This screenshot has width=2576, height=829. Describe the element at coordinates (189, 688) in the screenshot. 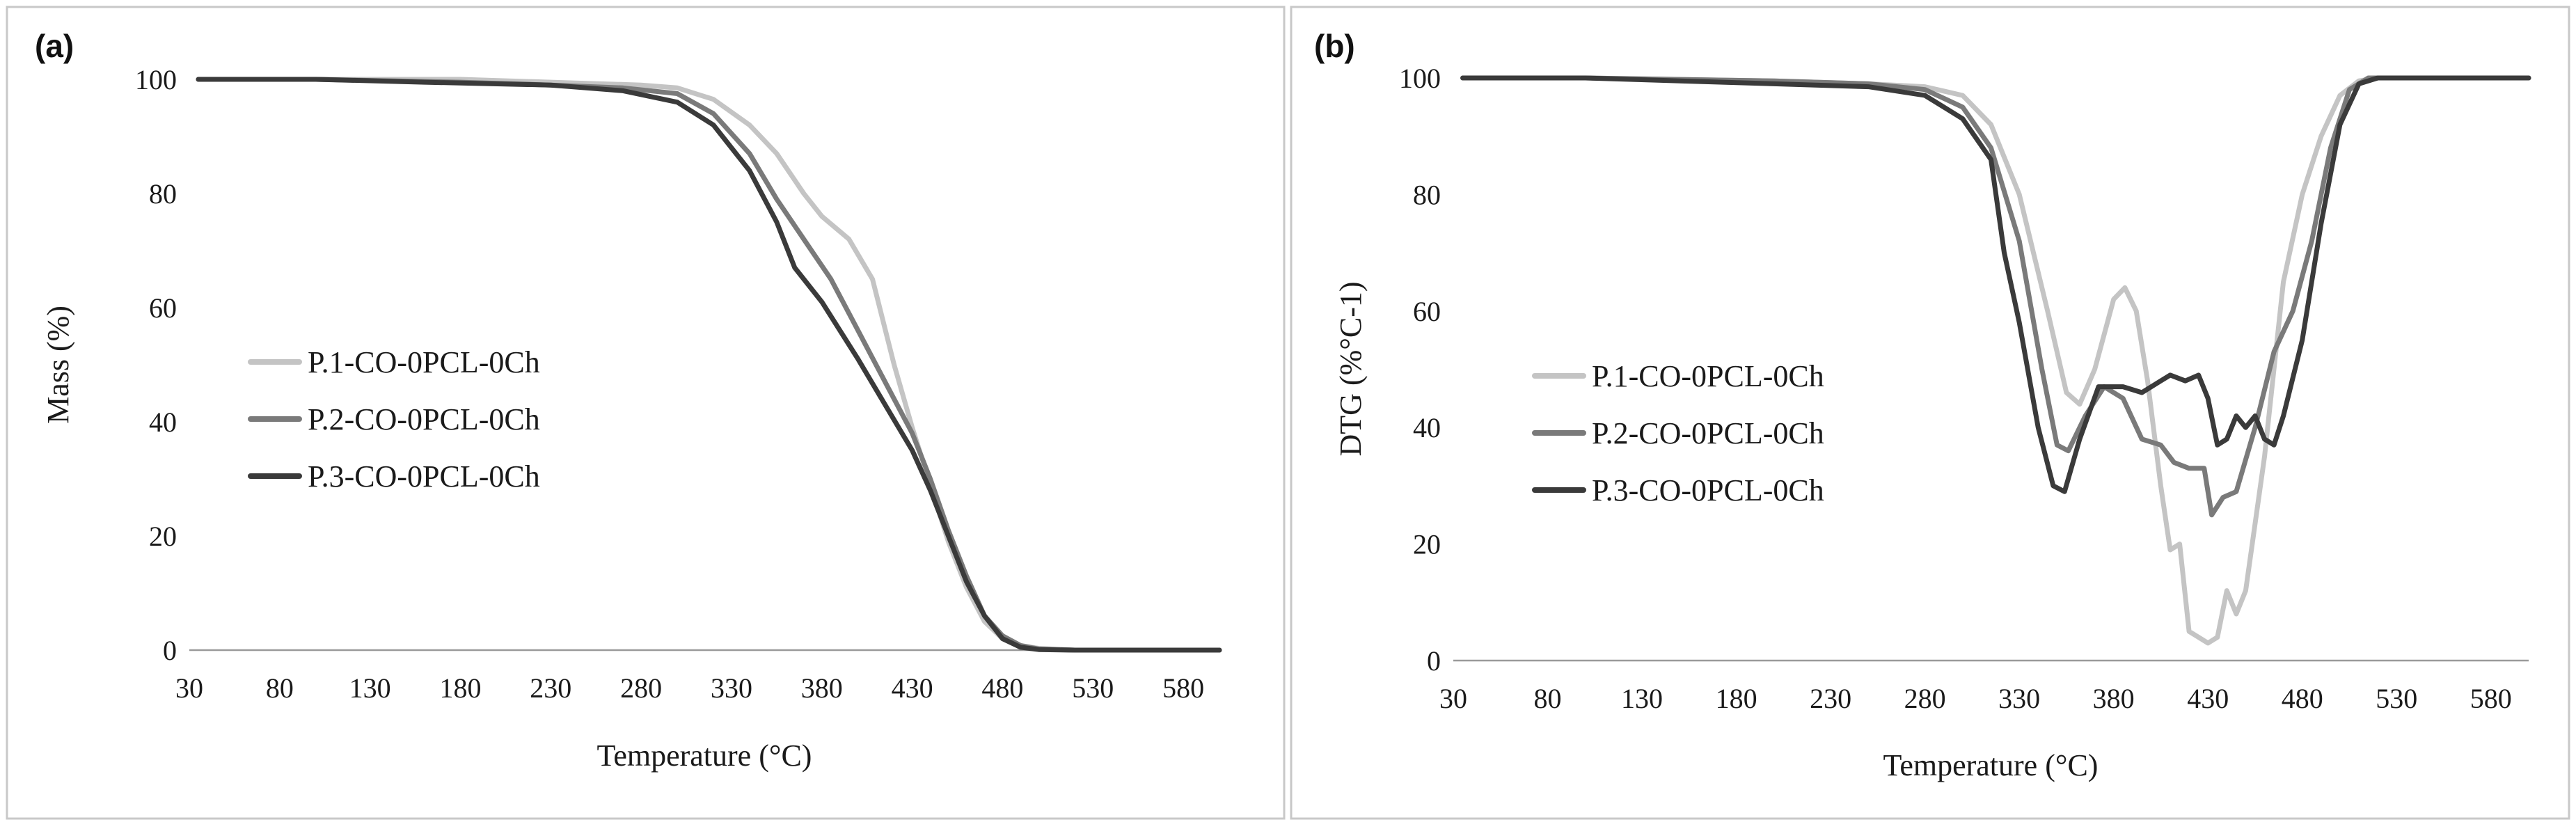

I see `panel-a-x-tick-label: 30` at that location.